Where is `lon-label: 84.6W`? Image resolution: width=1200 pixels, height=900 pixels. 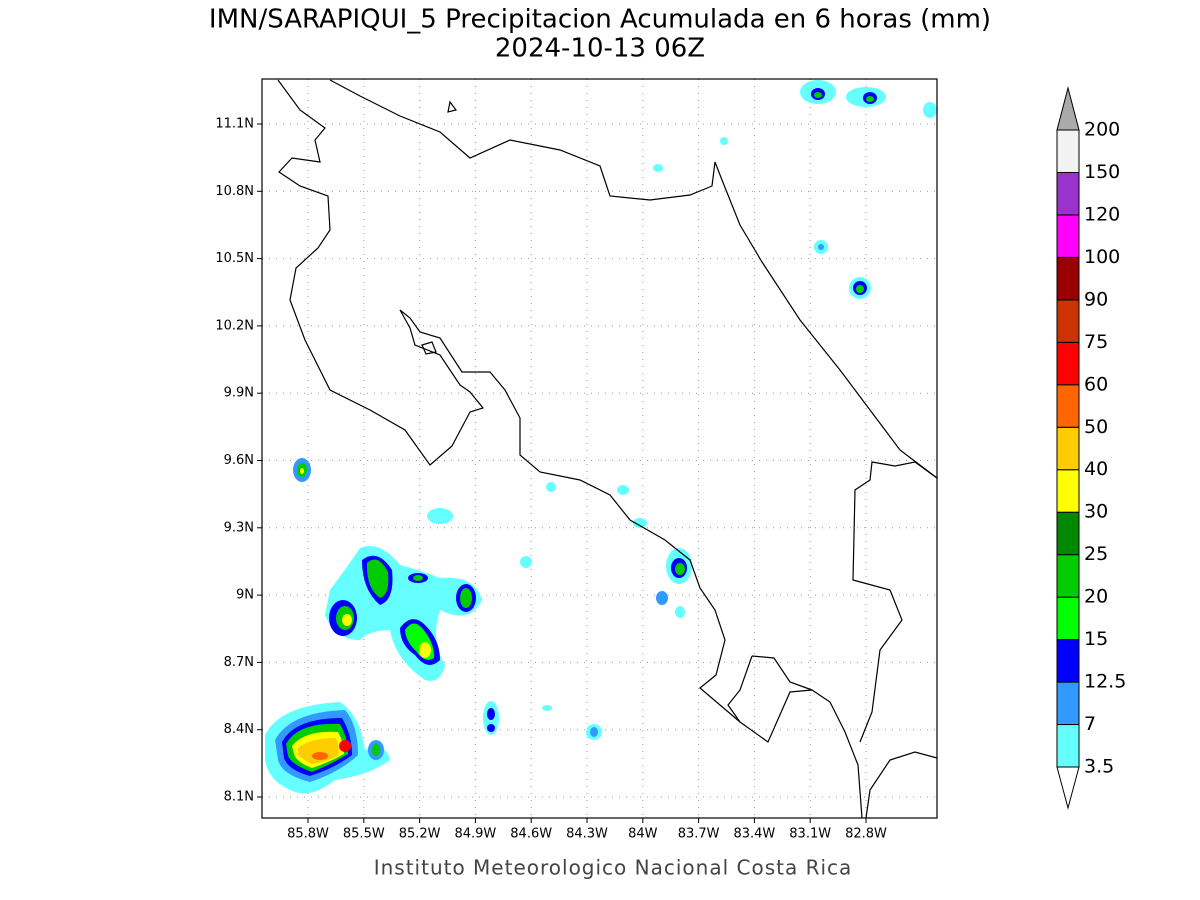
lon-label: 84.6W is located at coordinates (531, 834).